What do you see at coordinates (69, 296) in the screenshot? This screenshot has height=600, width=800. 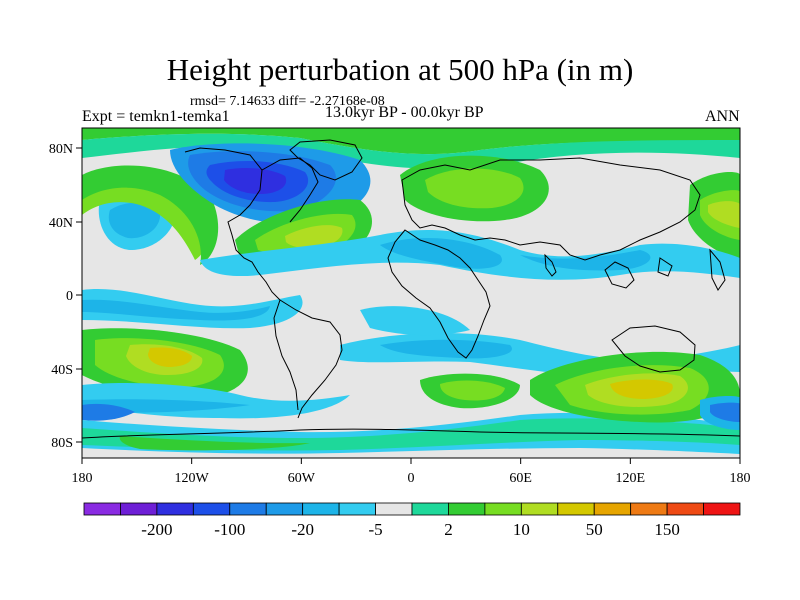 I see `lat-tick-label: 0` at bounding box center [69, 296].